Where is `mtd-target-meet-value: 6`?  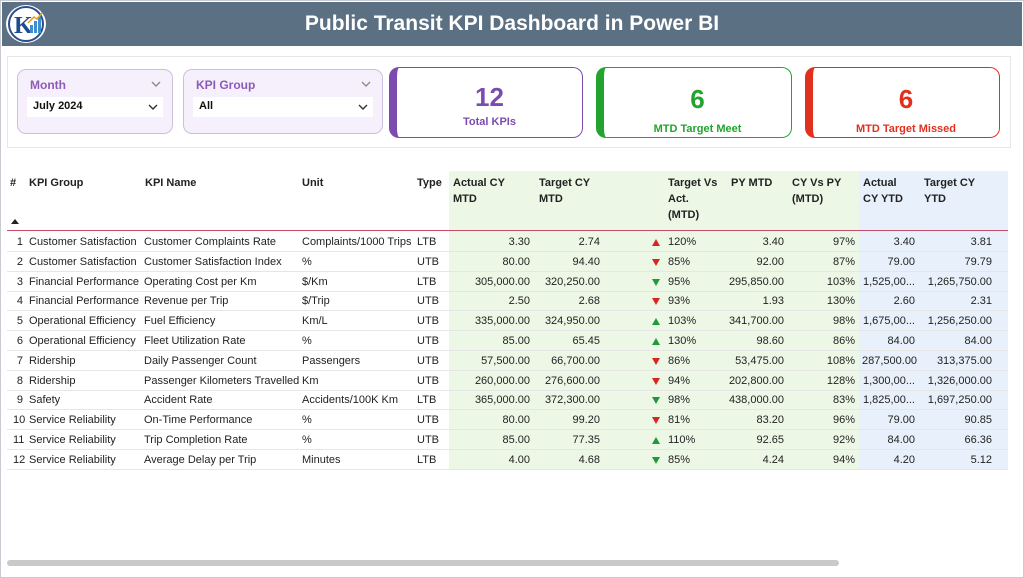
mtd-target-meet-value: 6 is located at coordinates (697, 99).